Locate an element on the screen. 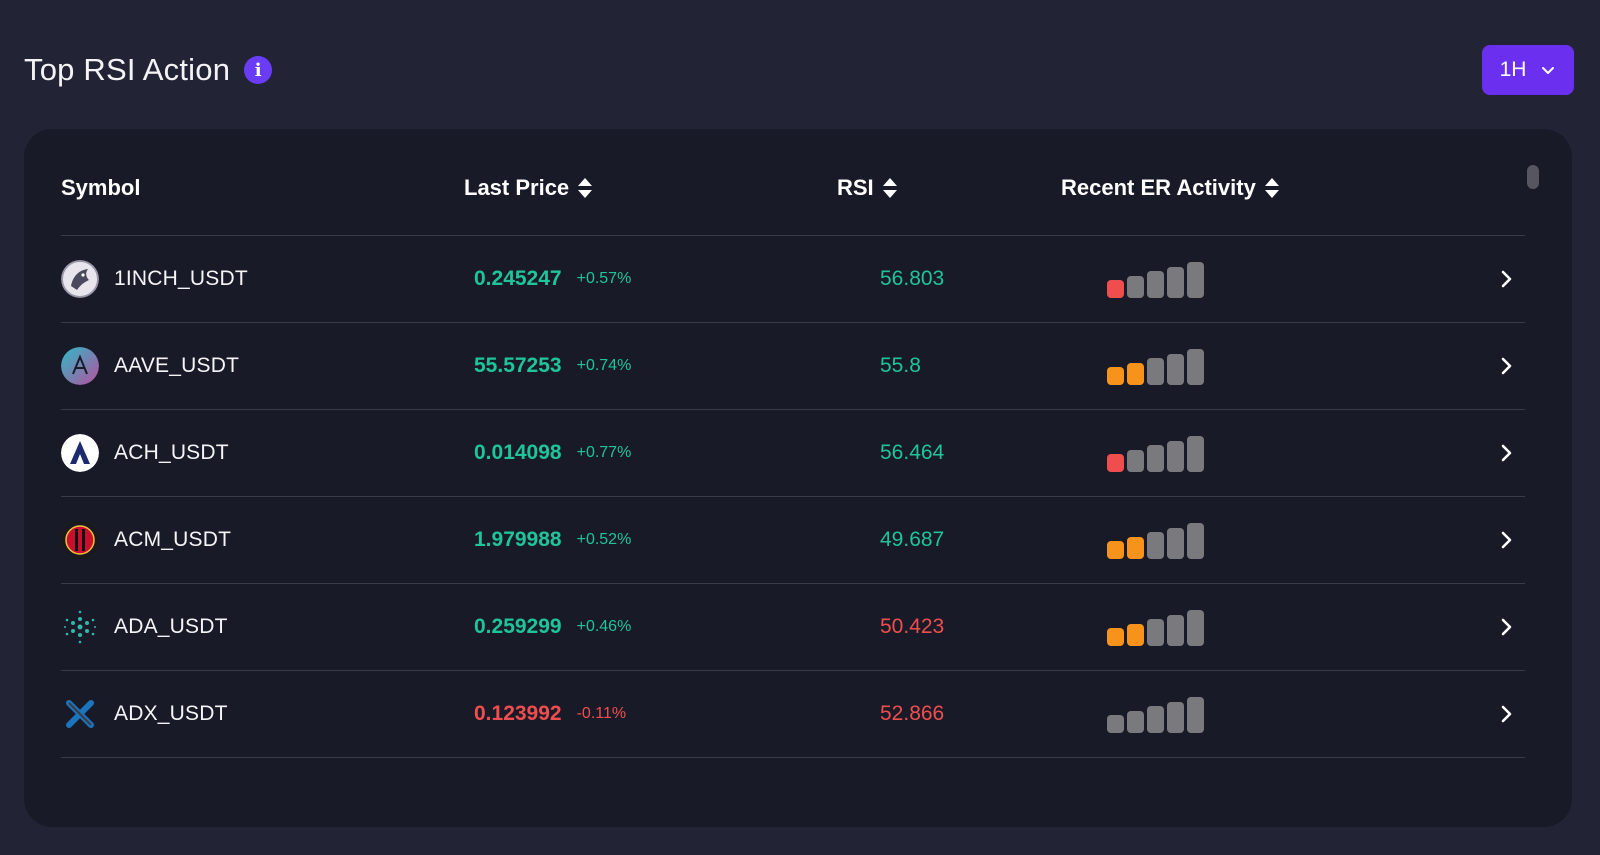  symbol-label: ADA_USDT is located at coordinates (171, 626).